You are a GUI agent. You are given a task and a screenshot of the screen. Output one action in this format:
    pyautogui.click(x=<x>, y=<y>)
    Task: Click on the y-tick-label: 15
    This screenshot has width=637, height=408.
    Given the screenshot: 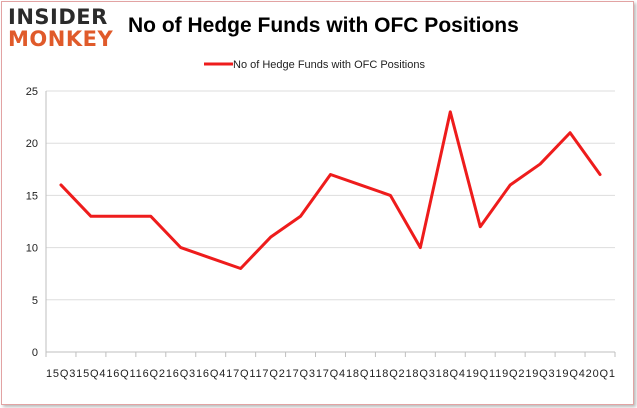 What is the action you would take?
    pyautogui.click(x=32, y=196)
    